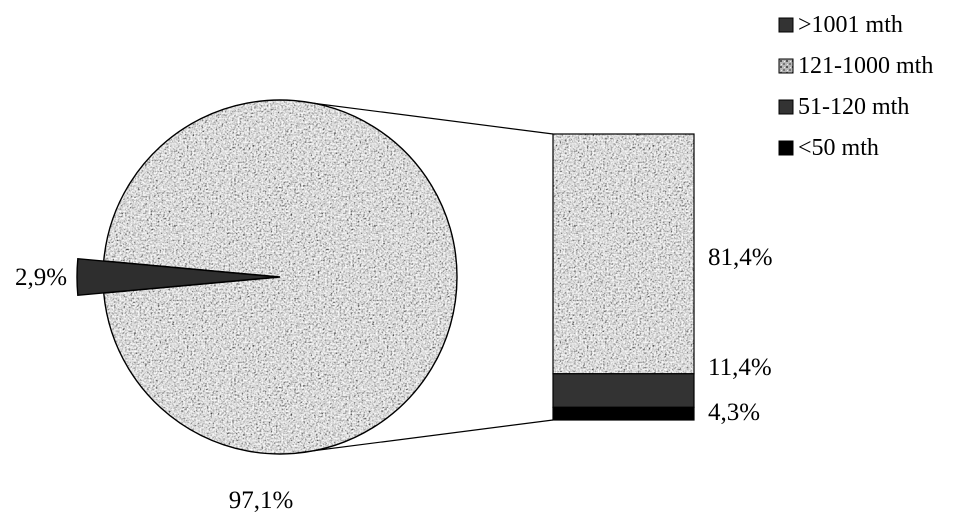 This screenshot has width=965, height=520. Describe the element at coordinates (740, 257) in the screenshot. I see `bar-data-label: 81,4%` at that location.